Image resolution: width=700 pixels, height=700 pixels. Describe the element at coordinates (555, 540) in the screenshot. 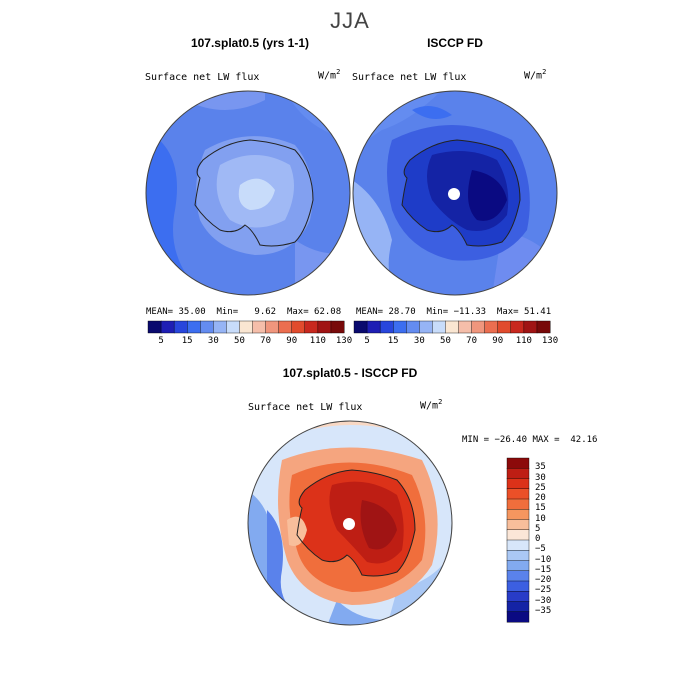

I see `panel-3-colorbar-labels: 35 30 25 20 15 10 5 0 −5 −10 −15 −20 −25 −30 −35` at that location.